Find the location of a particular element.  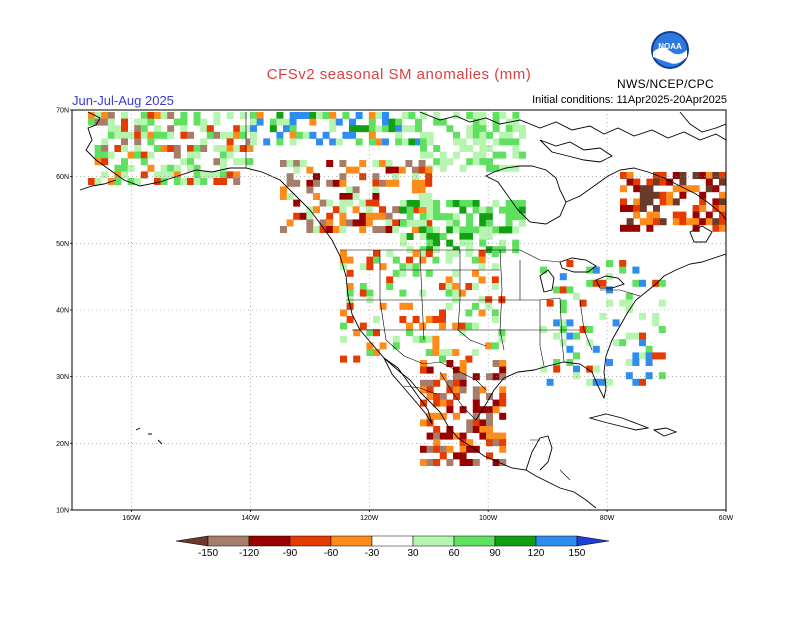

lon-tick-label: 80W is located at coordinates (607, 518).